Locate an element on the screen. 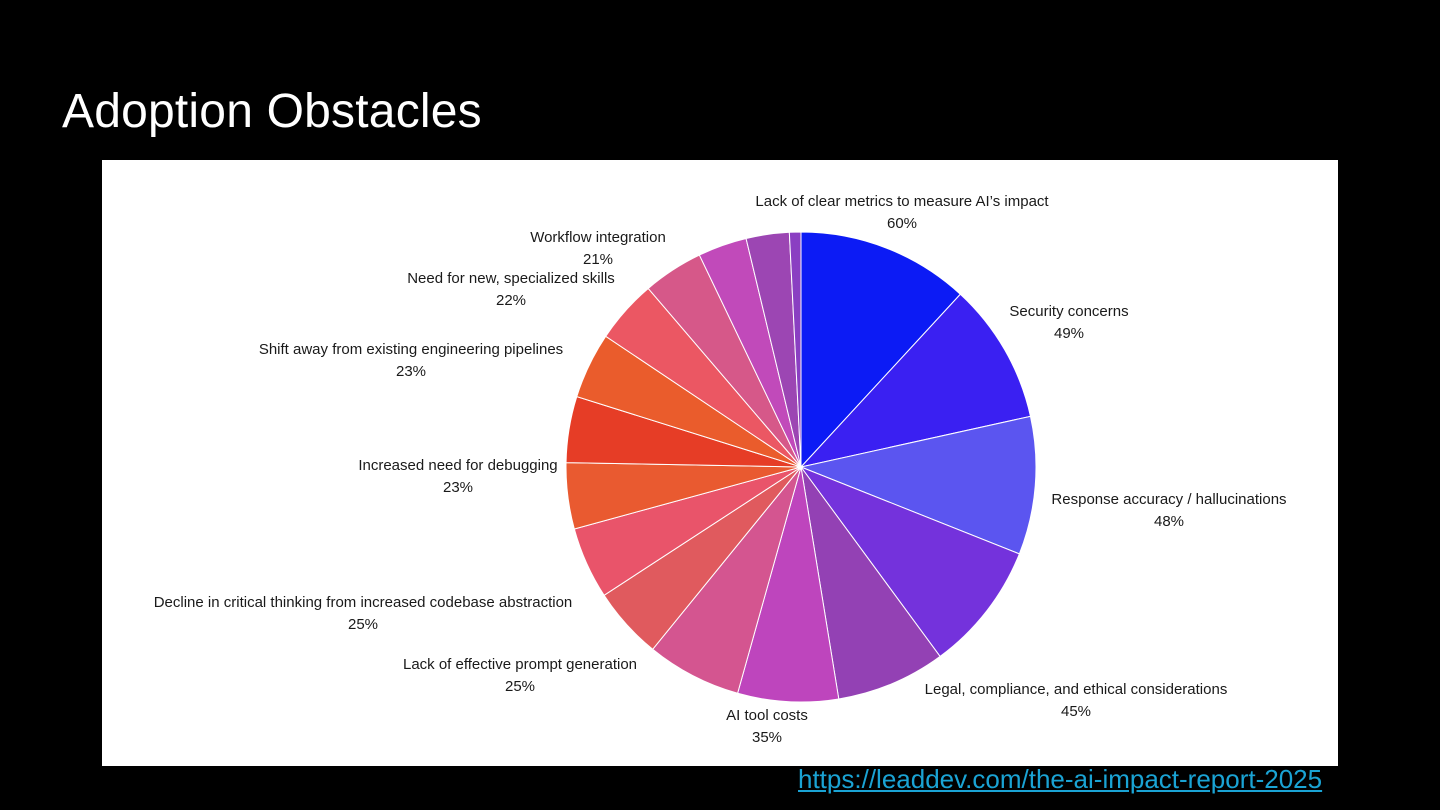  slide-title: Adoption Obstacles is located at coordinates (272, 111).